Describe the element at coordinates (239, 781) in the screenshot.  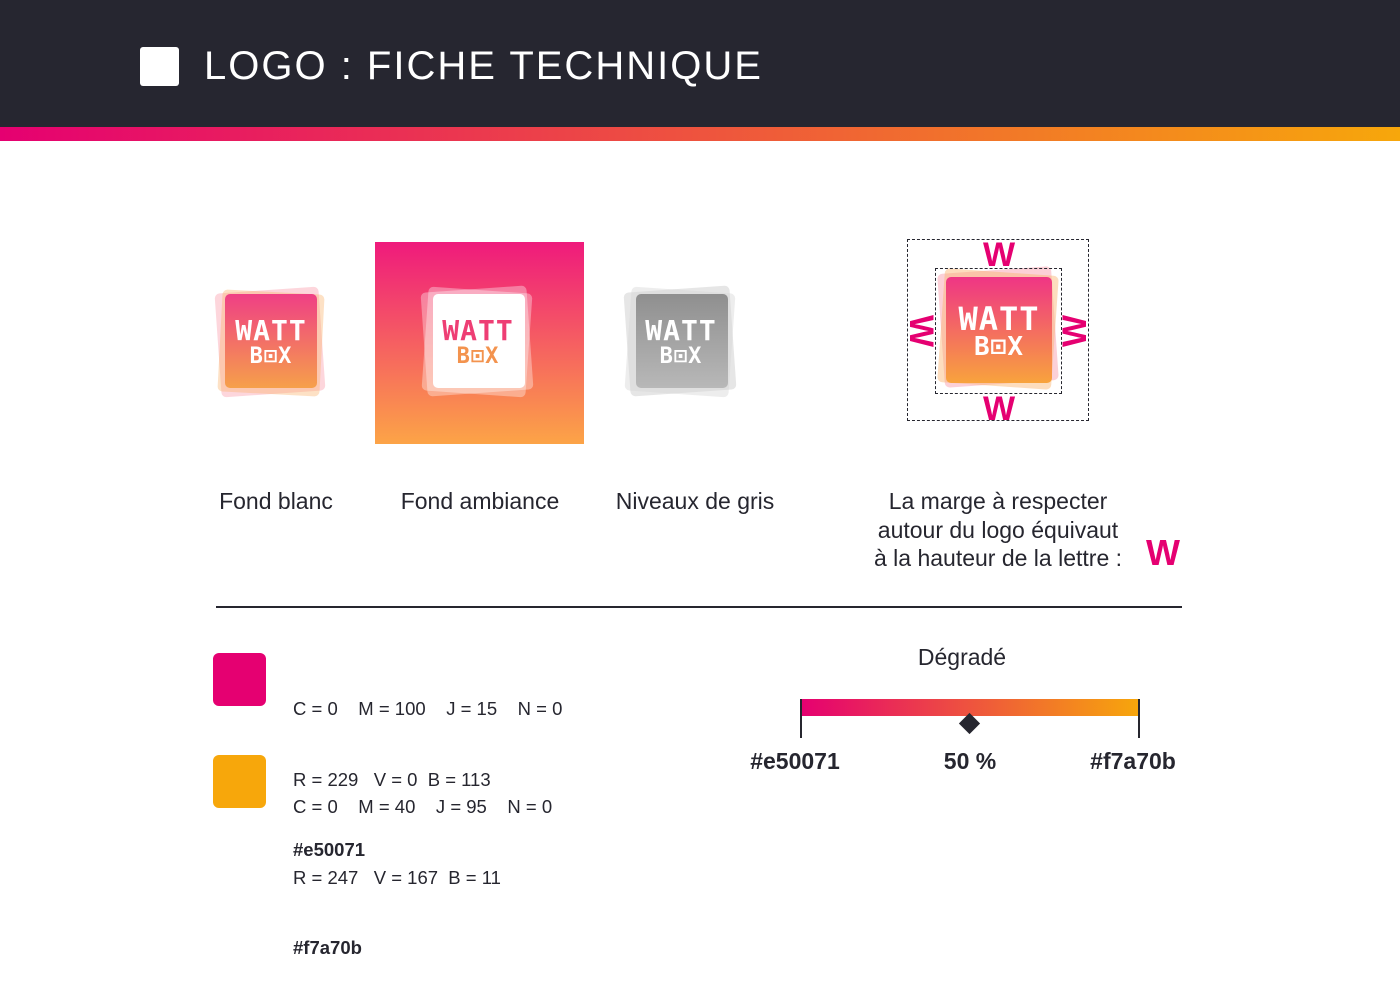
I see `color-swatch-orange` at that location.